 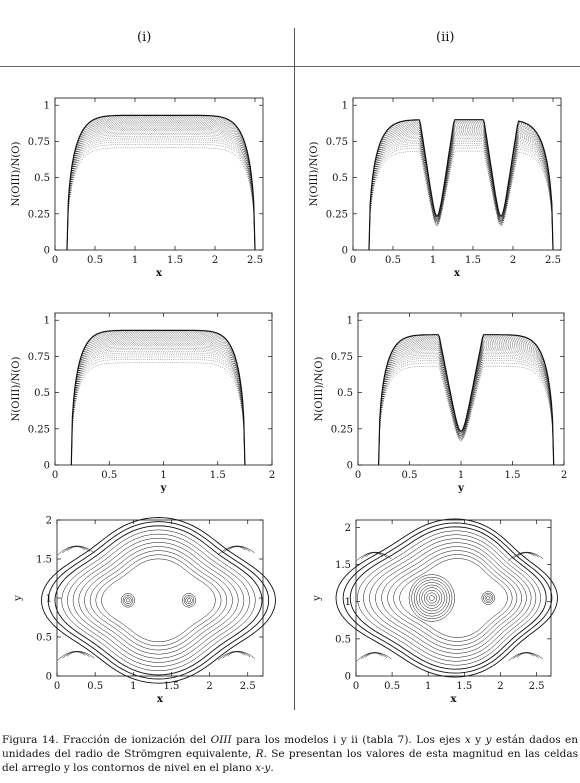 I want to click on header-rule, so click(x=290, y=66).